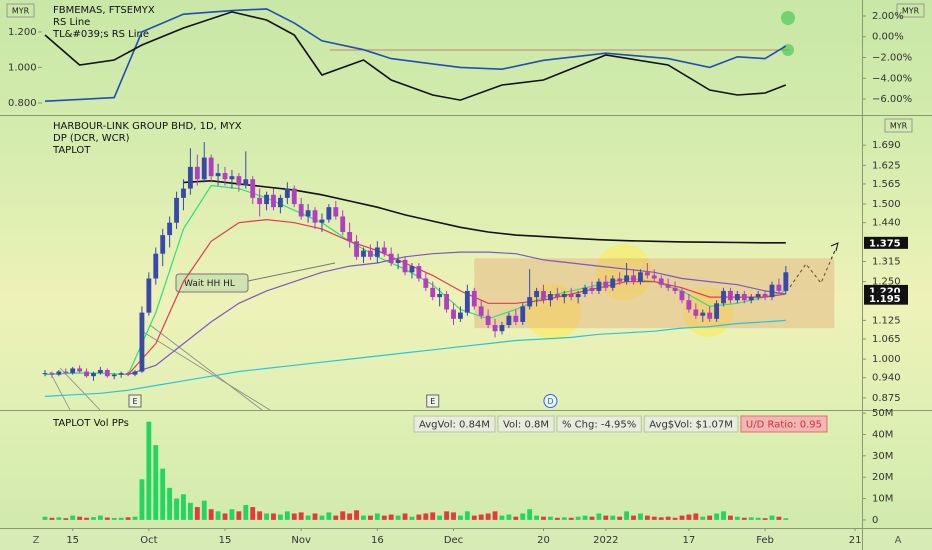 The width and height of the screenshot is (932, 550). What do you see at coordinates (689, 540) in the screenshot?
I see `x-tick-label: 17` at bounding box center [689, 540].